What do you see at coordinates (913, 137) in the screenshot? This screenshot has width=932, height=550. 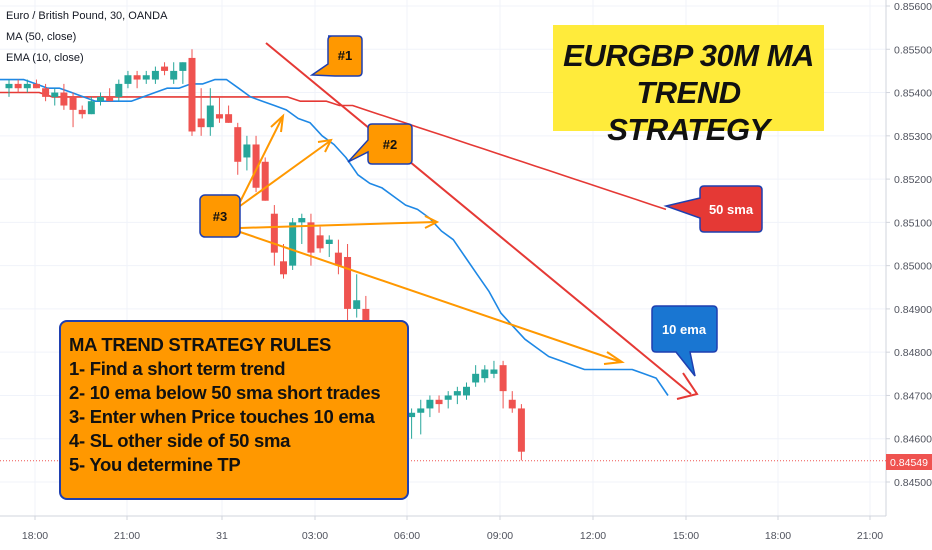 I see `y-tick-label: 0.85300` at bounding box center [913, 137].